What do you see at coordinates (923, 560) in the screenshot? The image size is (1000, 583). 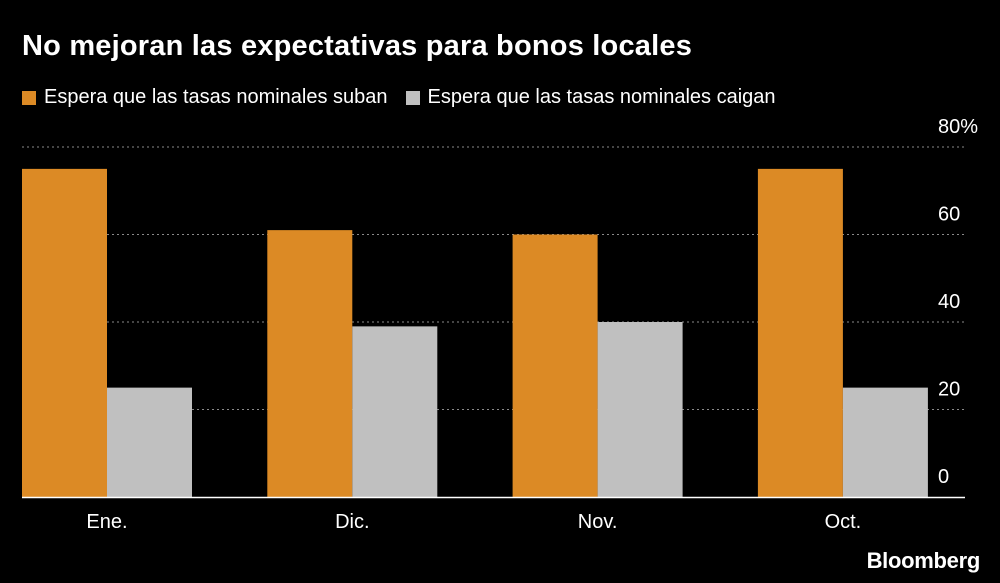 I see `bloomberg-logo: Bloomberg` at bounding box center [923, 560].